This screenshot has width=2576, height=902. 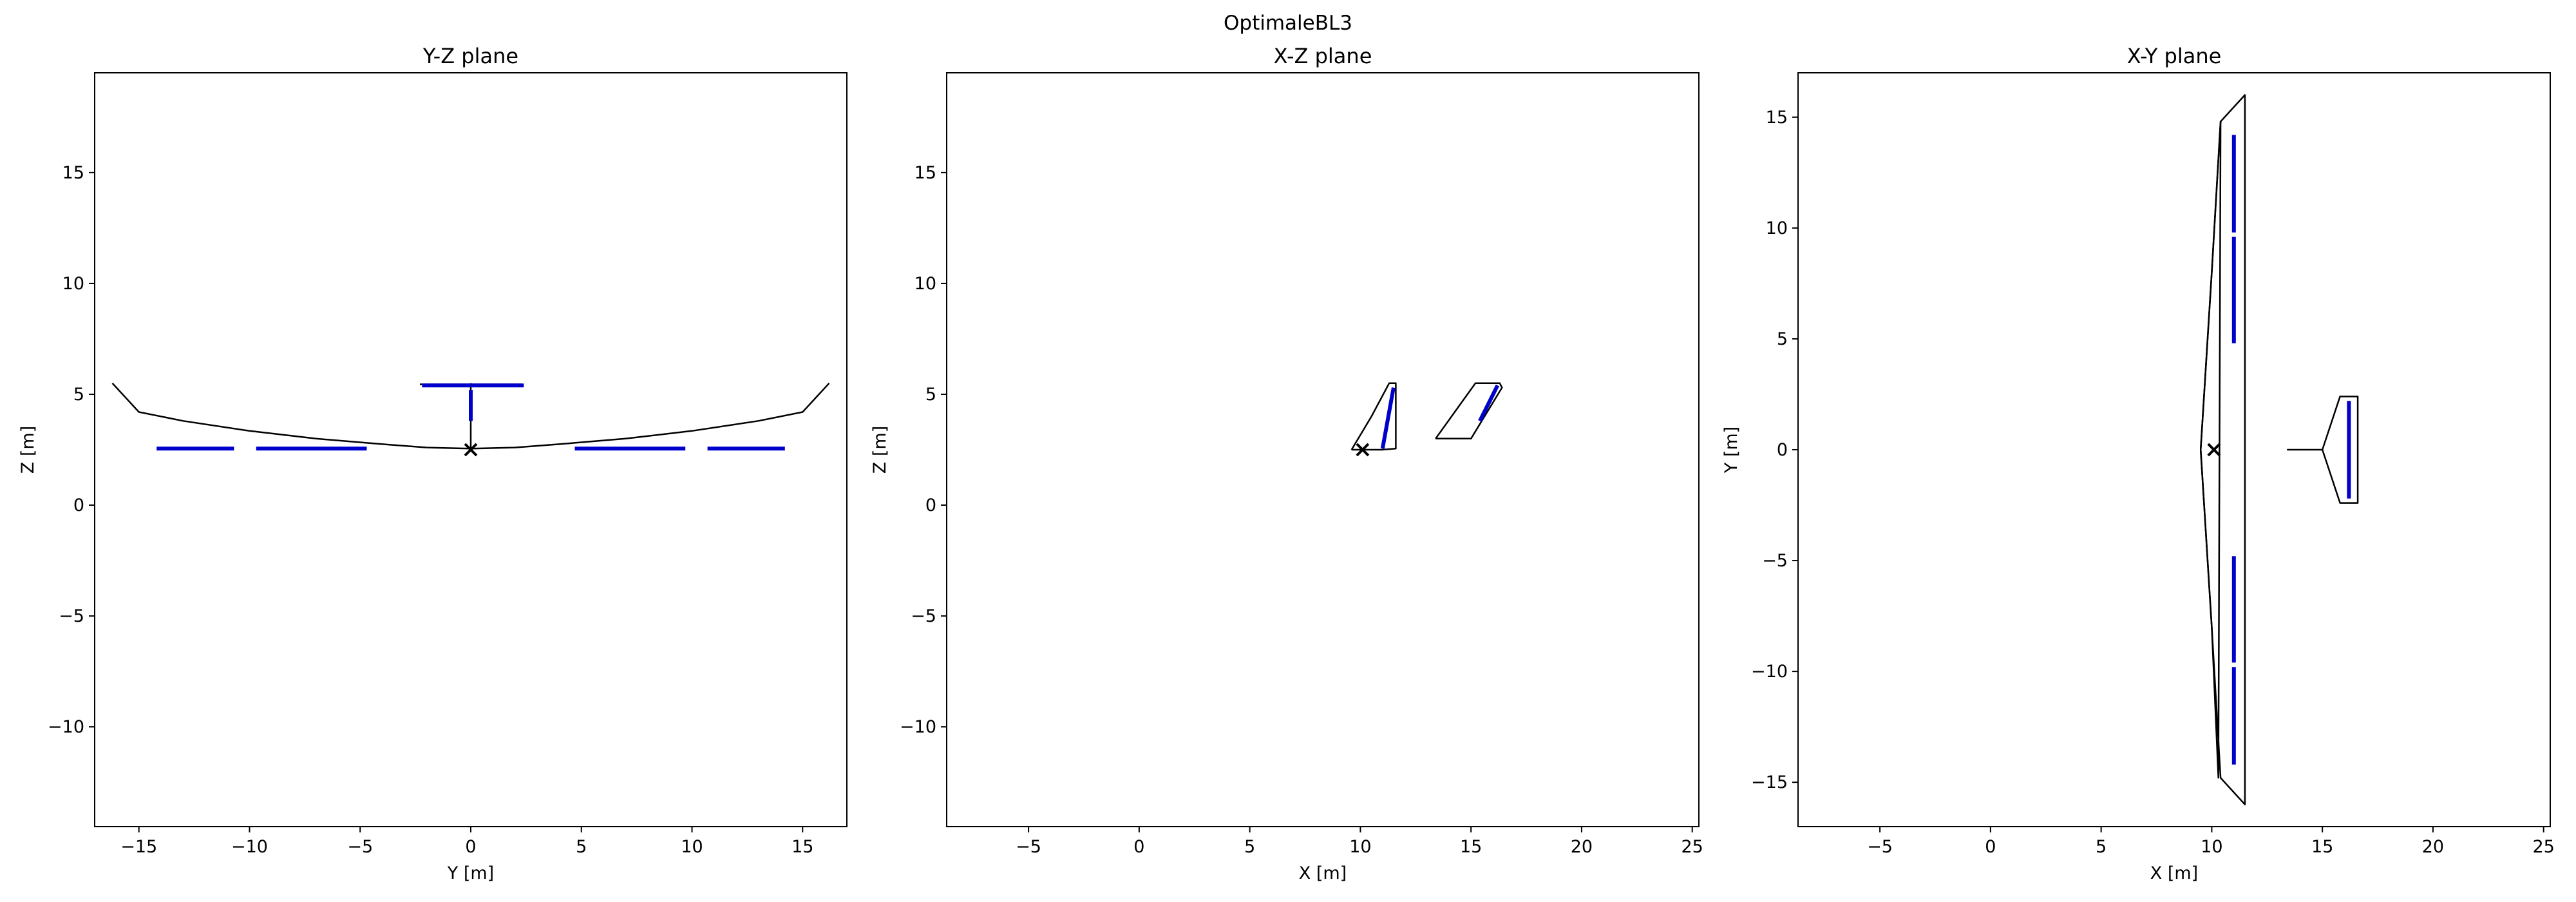 What do you see at coordinates (28, 450) in the screenshot?
I see `yz-y-axis-label: Z [m]` at bounding box center [28, 450].